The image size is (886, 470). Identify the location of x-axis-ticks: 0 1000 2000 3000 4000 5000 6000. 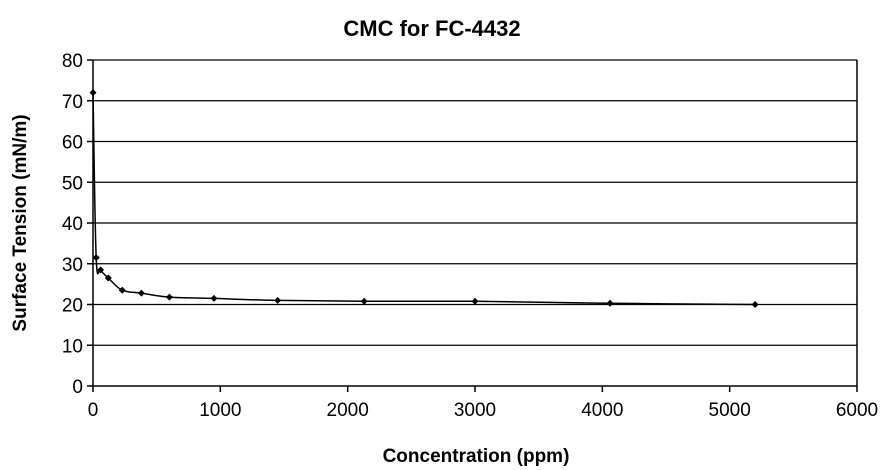
(483, 403).